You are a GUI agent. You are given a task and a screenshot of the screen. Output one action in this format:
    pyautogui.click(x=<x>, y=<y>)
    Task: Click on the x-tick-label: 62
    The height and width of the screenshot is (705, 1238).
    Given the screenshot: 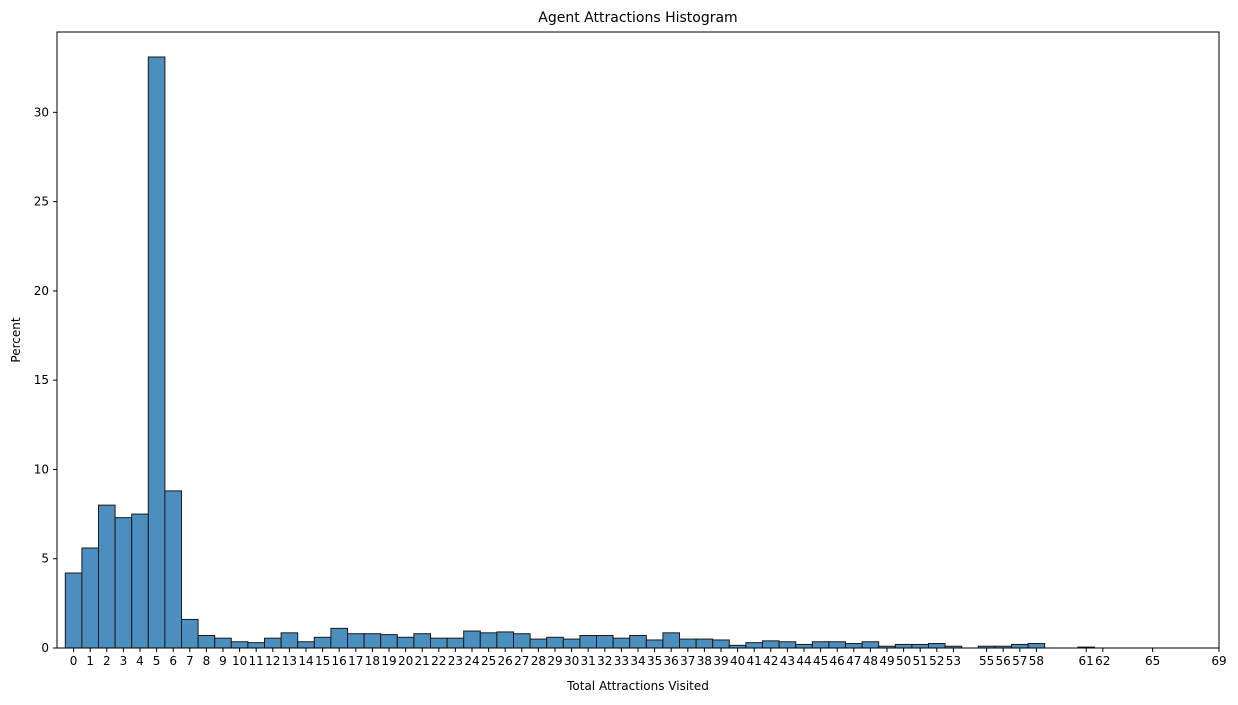 What is the action you would take?
    pyautogui.click(x=1102, y=661)
    